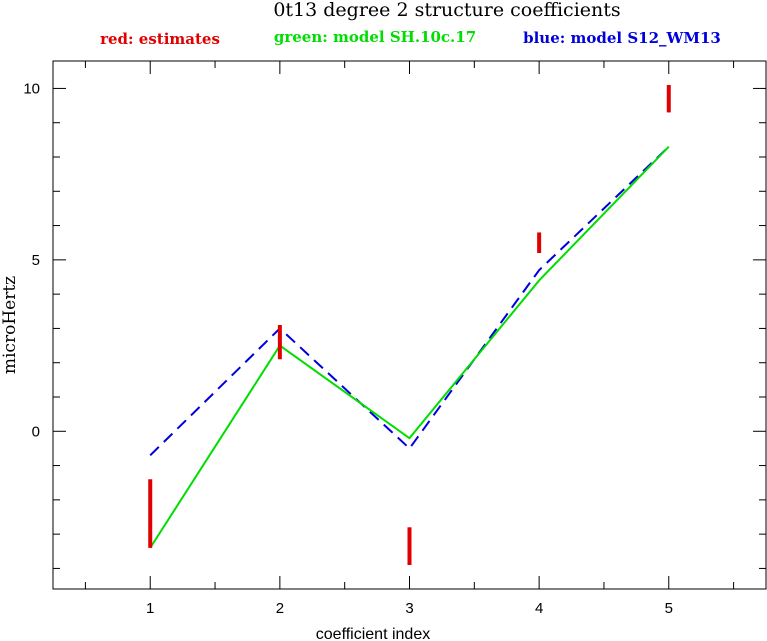  Describe the element at coordinates (36, 431) in the screenshot. I see `y-tick-label: 0` at that location.